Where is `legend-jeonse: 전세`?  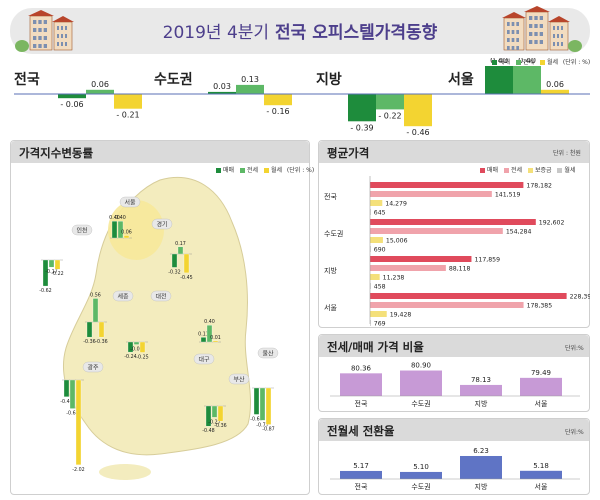
legend-jeonse: 전세 is located at coordinates (528, 62).